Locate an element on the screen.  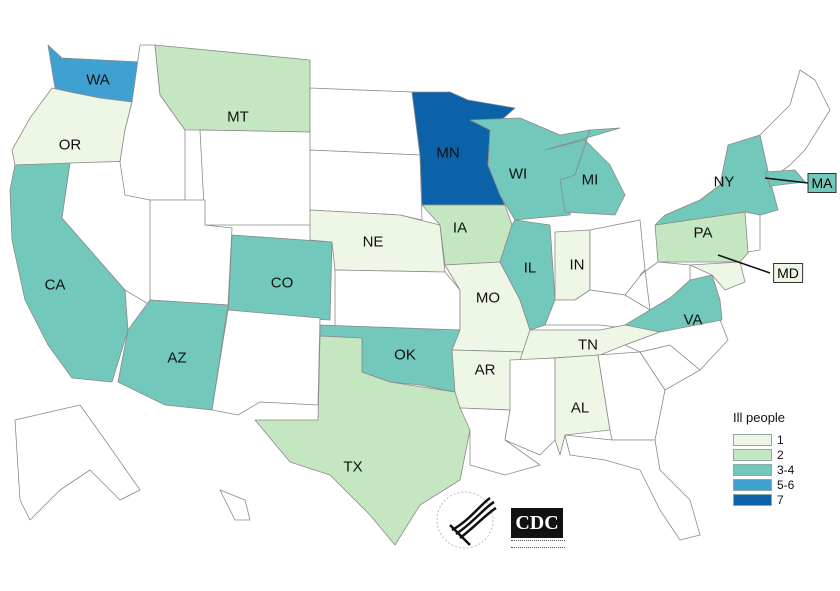
state-hi is located at coordinates (235, 505).